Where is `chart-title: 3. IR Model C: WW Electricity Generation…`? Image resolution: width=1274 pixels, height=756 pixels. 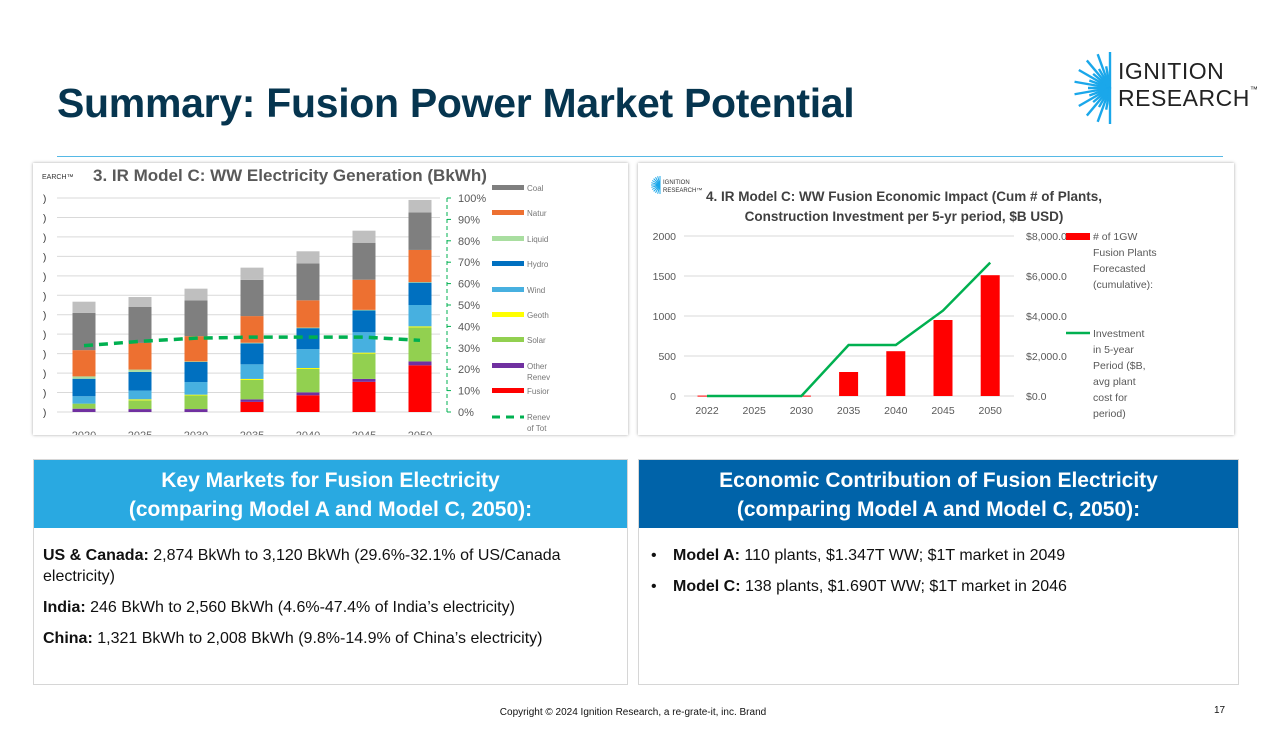 chart-title: 3. IR Model C: WW Electricity Generation… is located at coordinates (290, 175).